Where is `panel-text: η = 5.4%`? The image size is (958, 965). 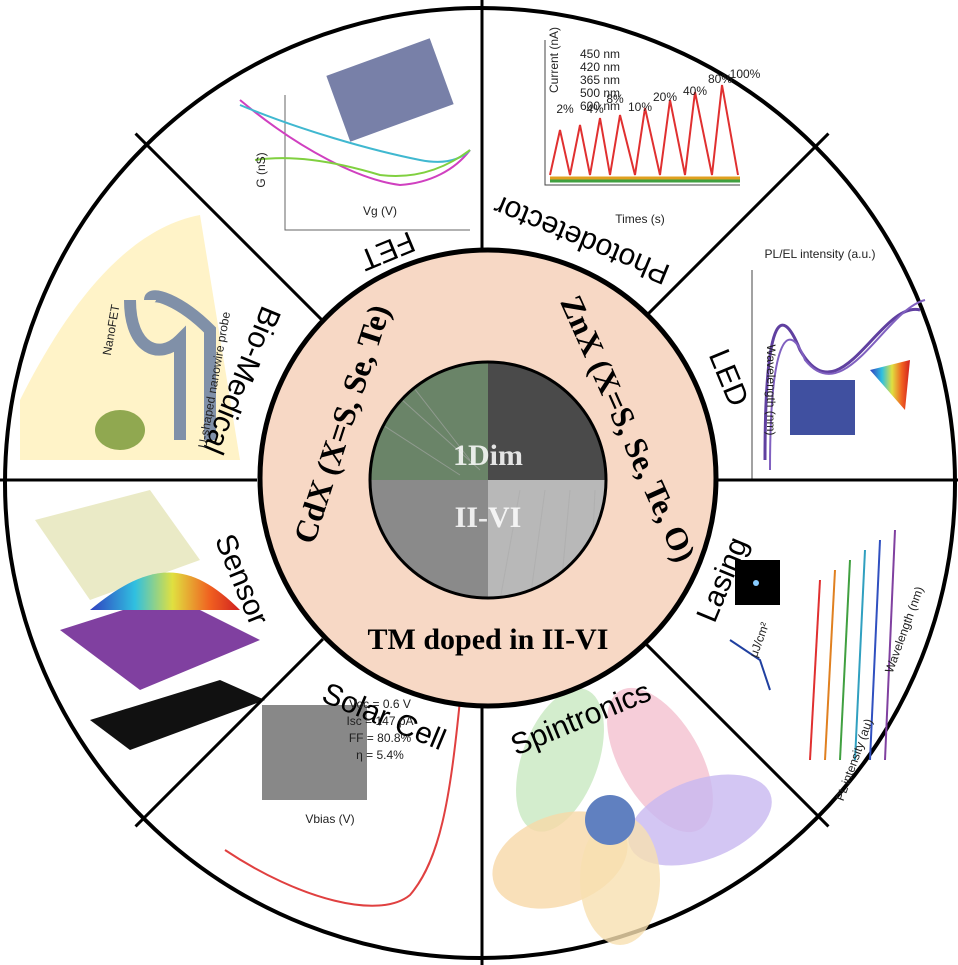 panel-text: η = 5.4% is located at coordinates (380, 755).